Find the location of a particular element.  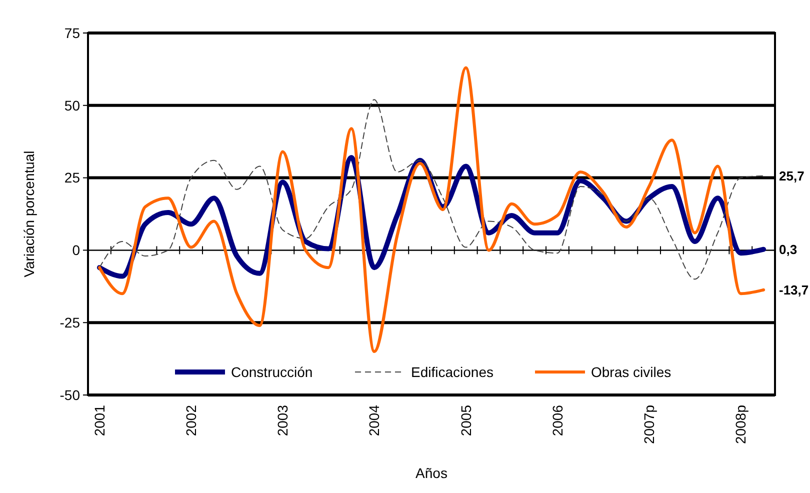

y-tick-label: 25 is located at coordinates (72, 178).